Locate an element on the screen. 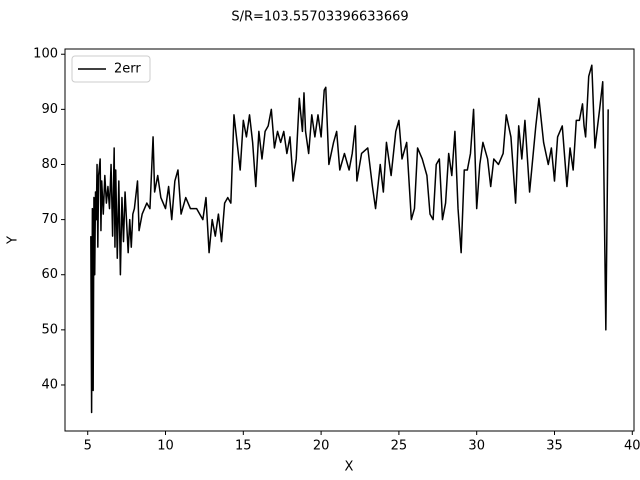  y-tick-label: 80 is located at coordinates (49, 164).